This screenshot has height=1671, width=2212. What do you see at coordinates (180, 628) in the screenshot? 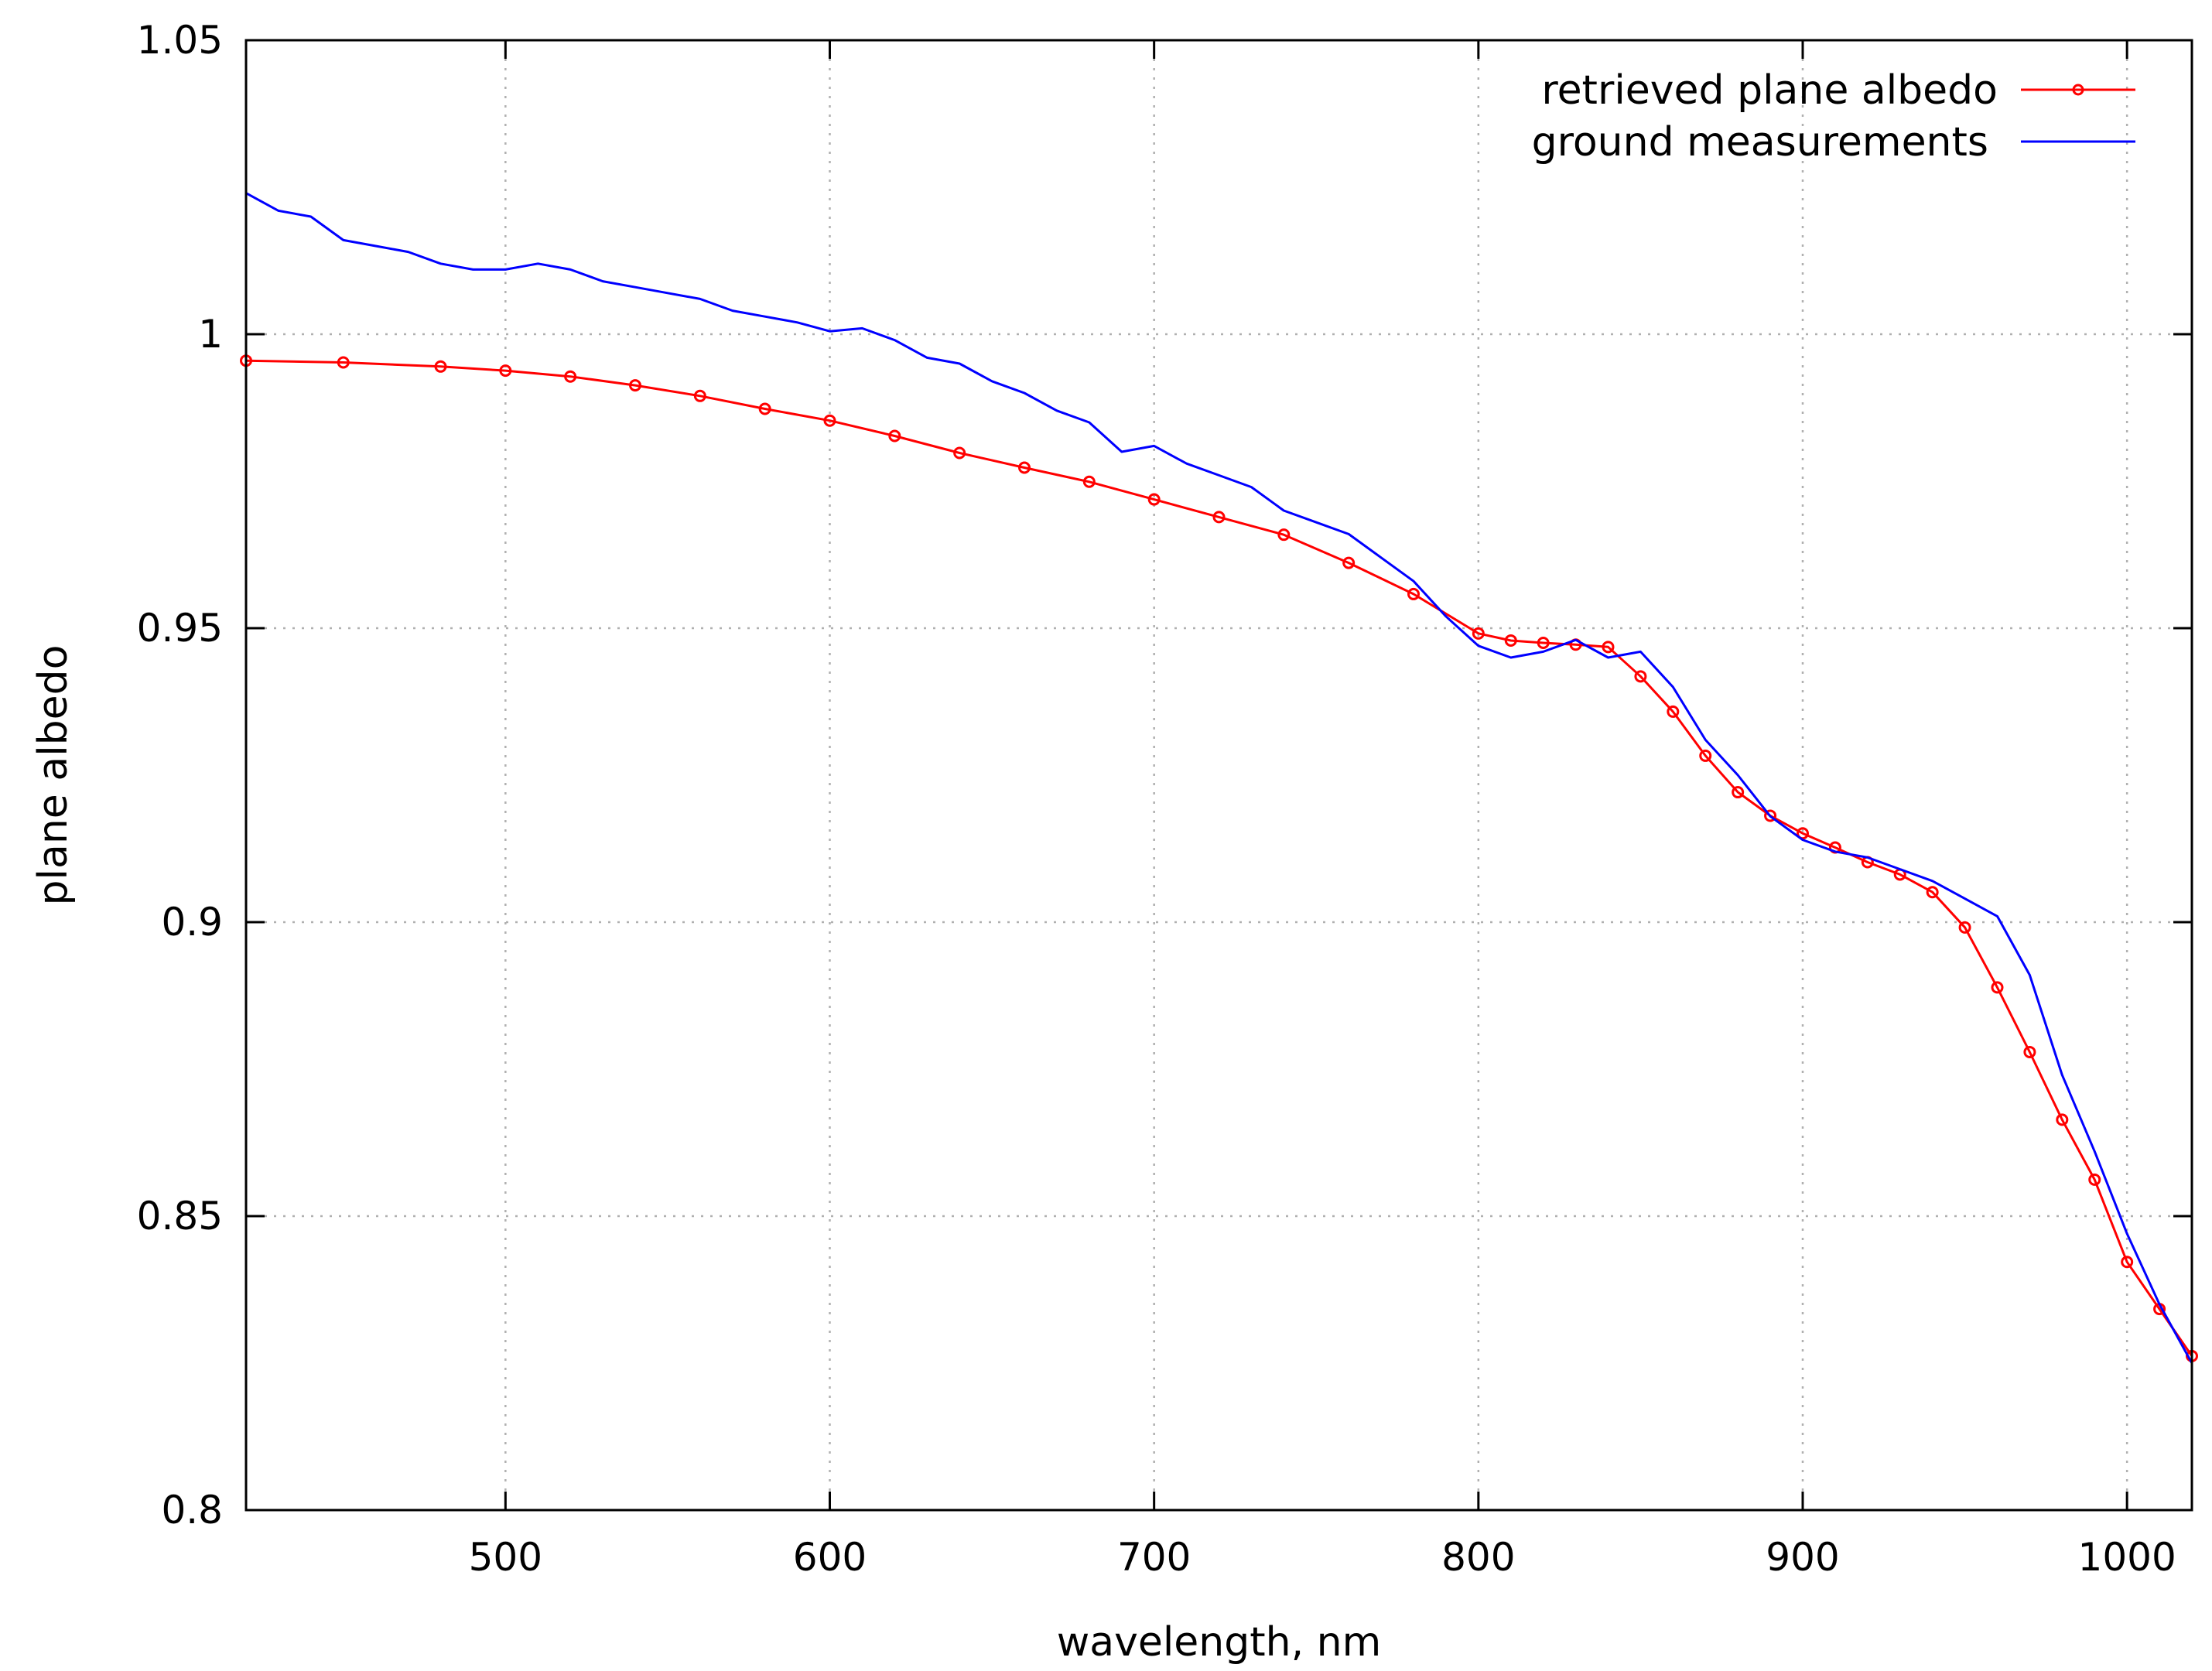
I see `y-tick-label: 0.95` at bounding box center [180, 628].